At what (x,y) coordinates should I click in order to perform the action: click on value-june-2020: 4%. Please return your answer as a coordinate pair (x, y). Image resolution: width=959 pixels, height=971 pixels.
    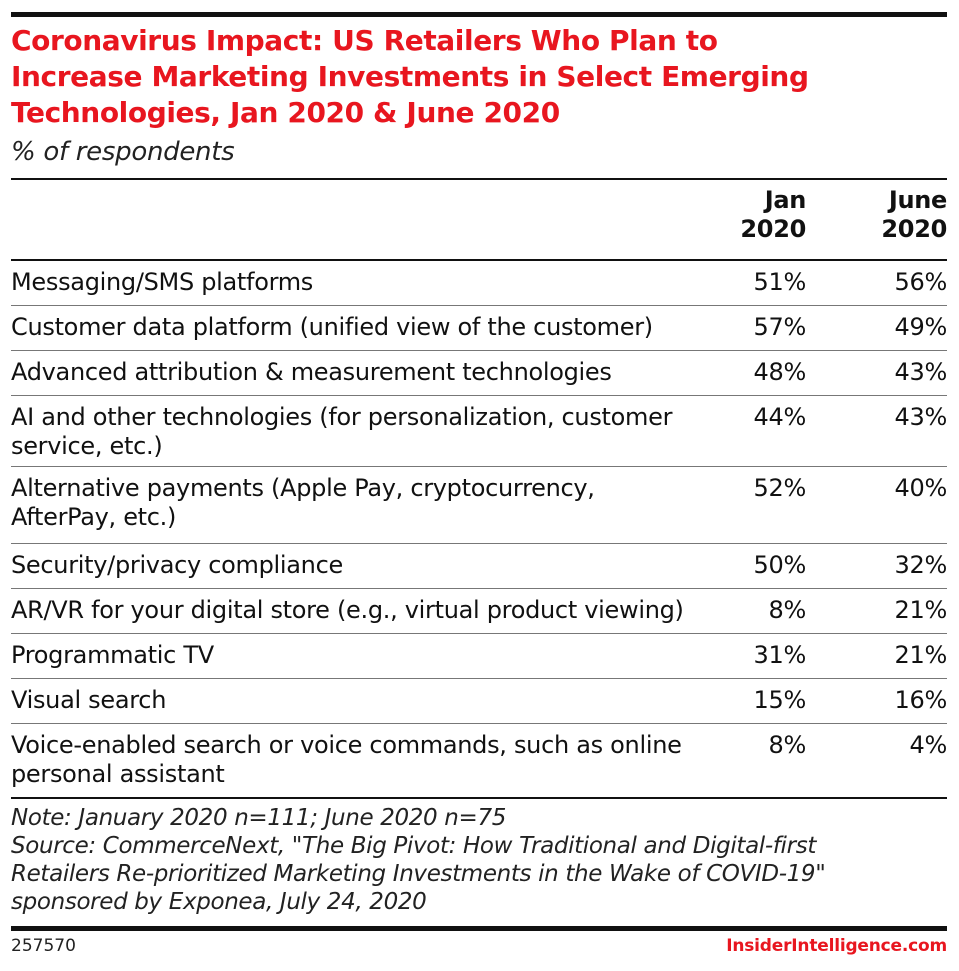
    Looking at the image, I should click on (928, 745).